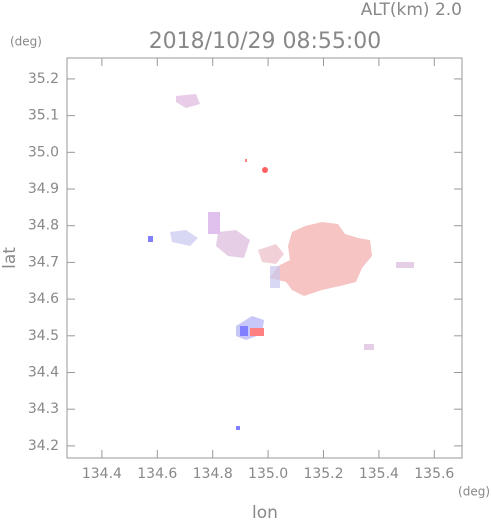  What do you see at coordinates (43, 79) in the screenshot?
I see `y-tick-label: 35.2` at bounding box center [43, 79].